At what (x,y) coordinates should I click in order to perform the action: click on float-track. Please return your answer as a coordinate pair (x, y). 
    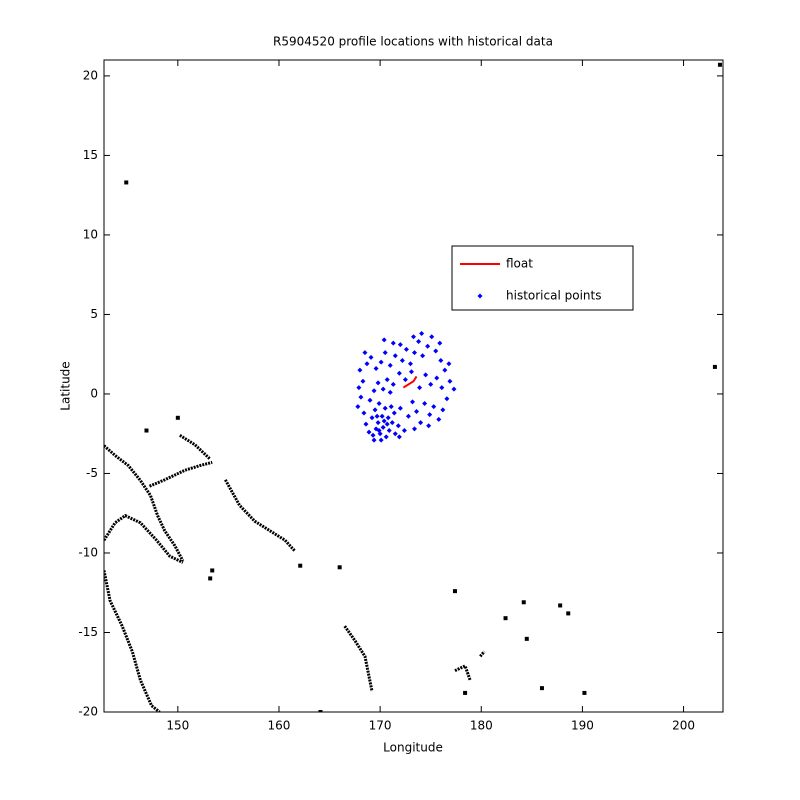
    Looking at the image, I should click on (410, 382).